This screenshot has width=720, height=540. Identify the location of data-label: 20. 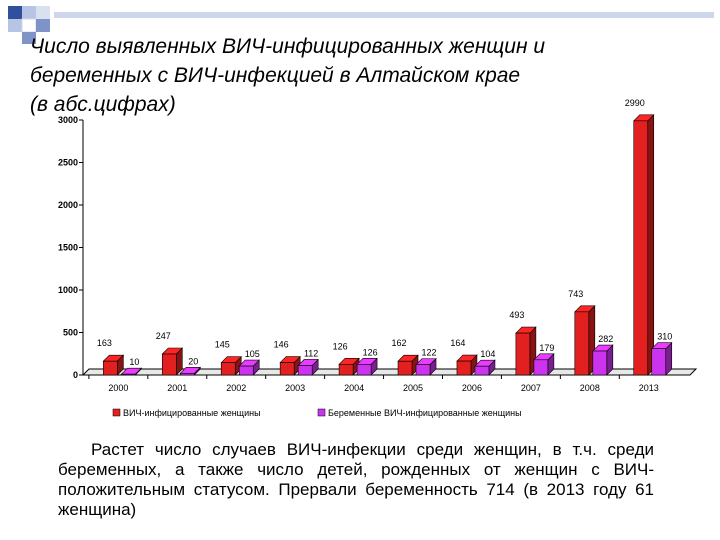
(193, 361).